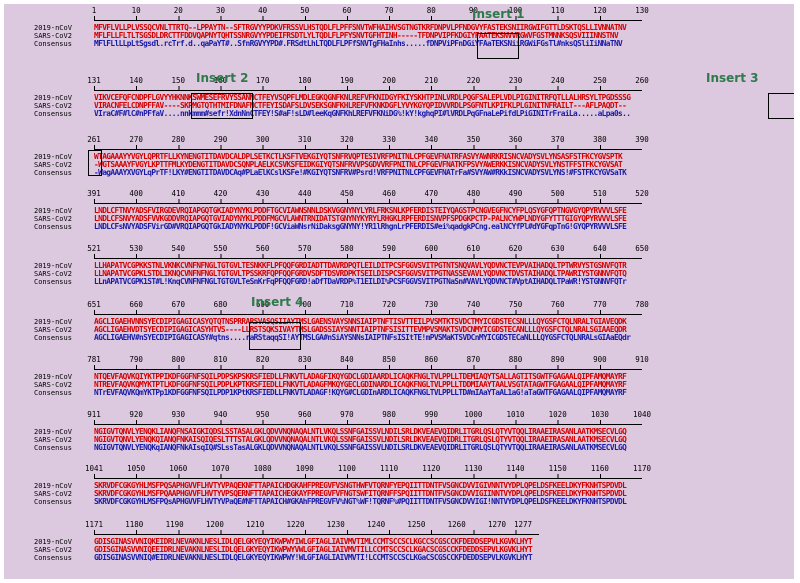  What do you see at coordinates (431, 139) in the screenshot?
I see `ruler-number: 340` at bounding box center [431, 139].